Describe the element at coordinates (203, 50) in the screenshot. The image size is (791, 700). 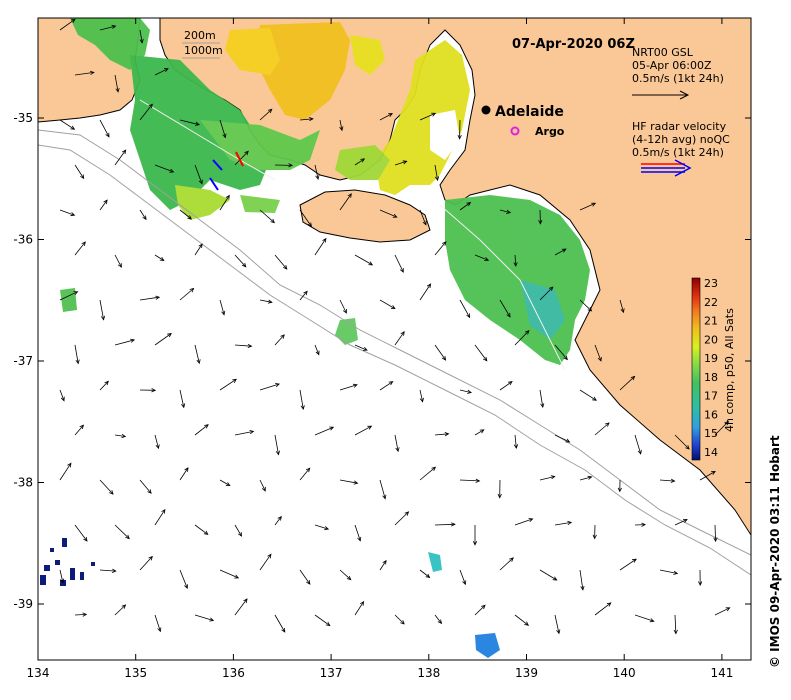
I see `bathy-label-1000m: 1000m` at that location.